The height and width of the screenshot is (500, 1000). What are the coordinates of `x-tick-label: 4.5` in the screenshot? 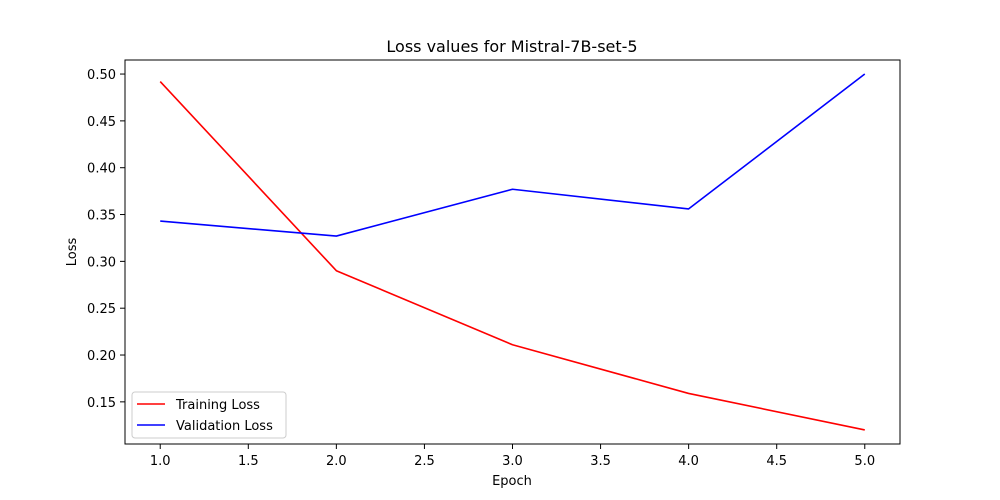 It's located at (776, 461).